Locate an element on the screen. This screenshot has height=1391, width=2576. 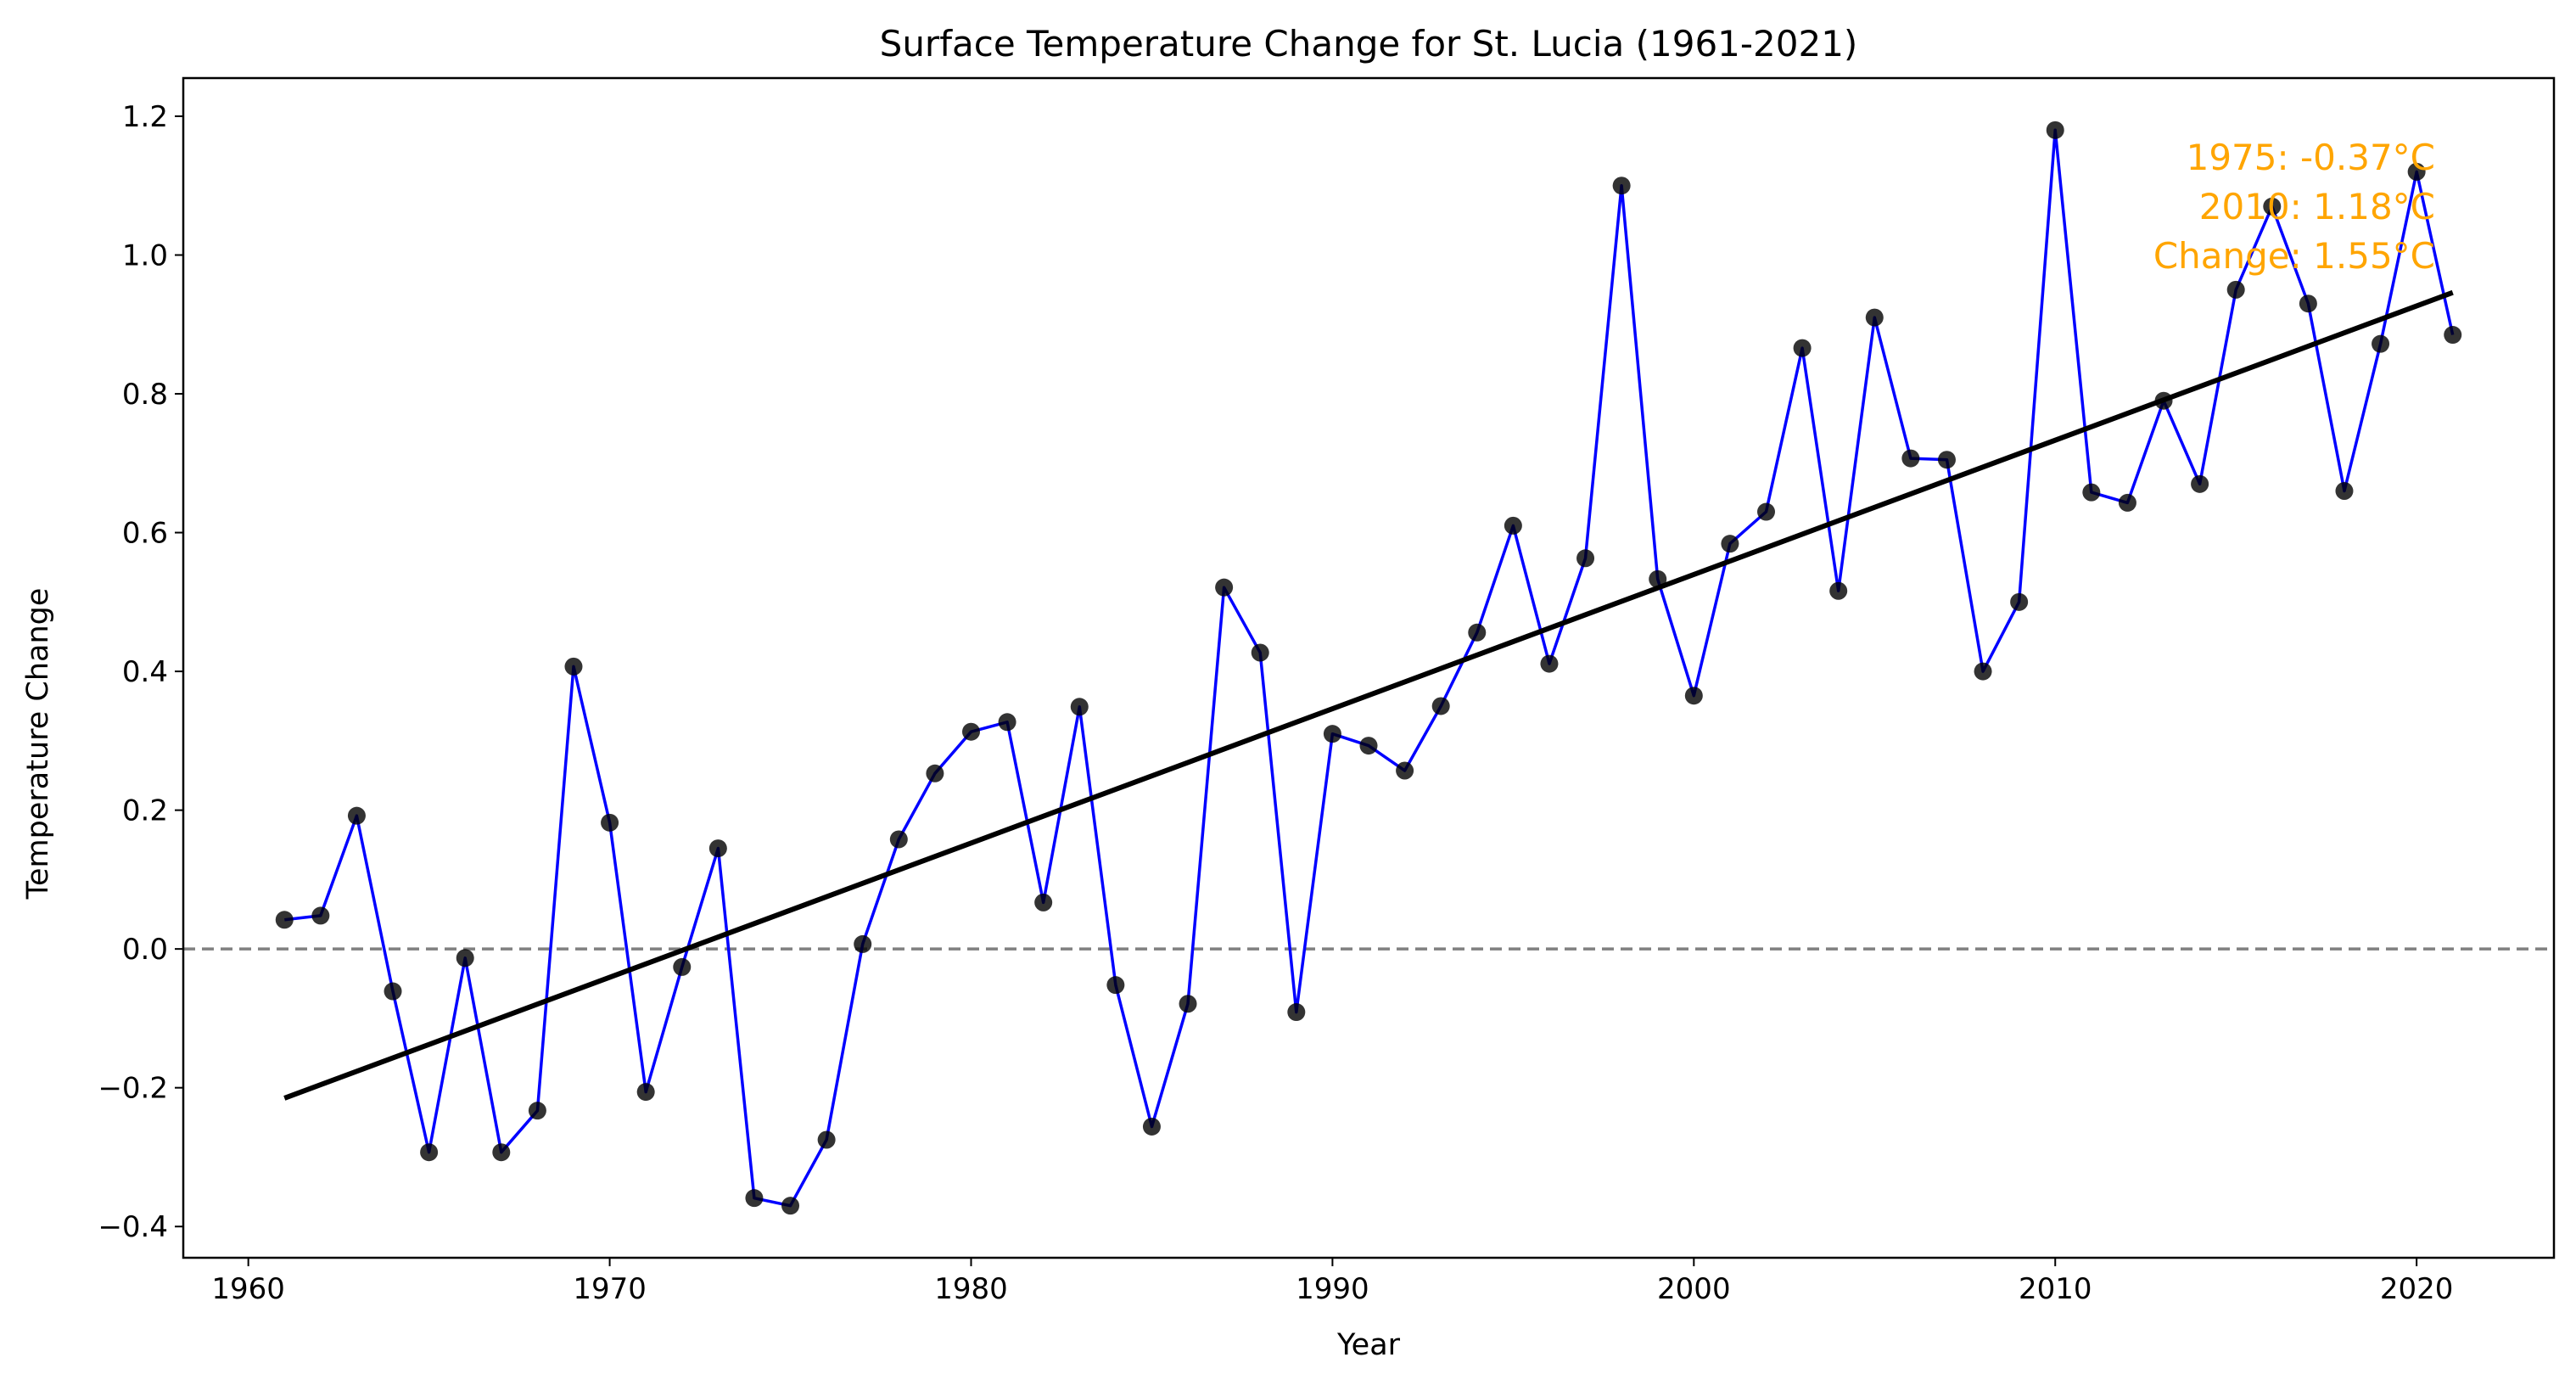
y-tick-label: 1.0 is located at coordinates (145, 256).